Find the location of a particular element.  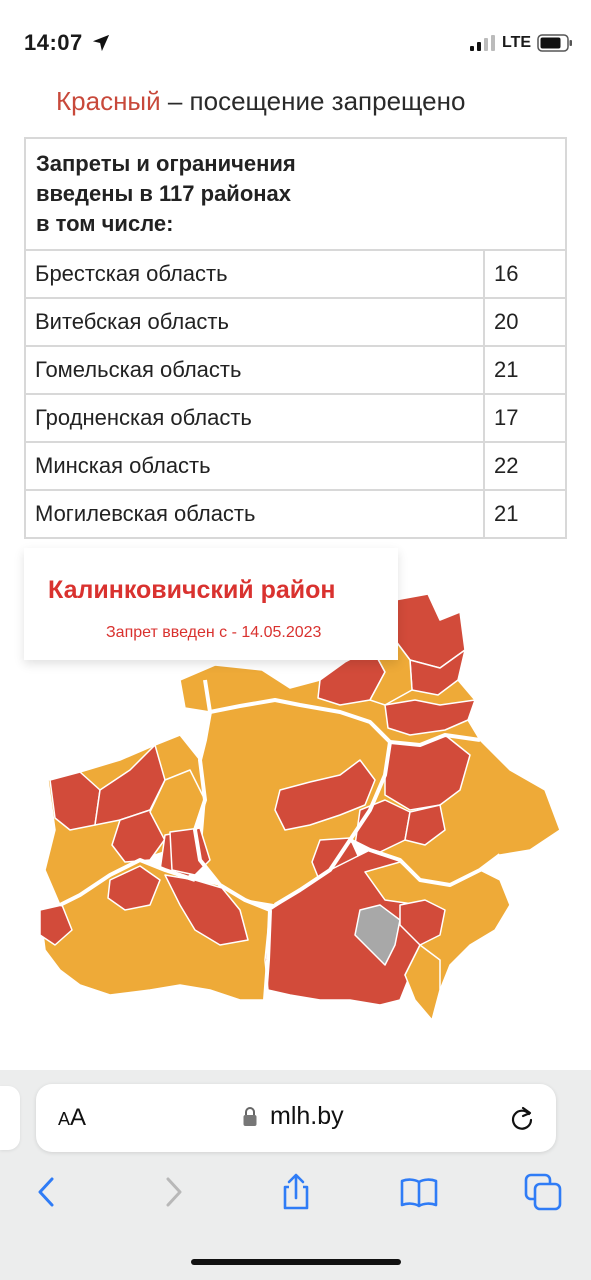

region-name: Витебская область is located at coordinates (254, 322).